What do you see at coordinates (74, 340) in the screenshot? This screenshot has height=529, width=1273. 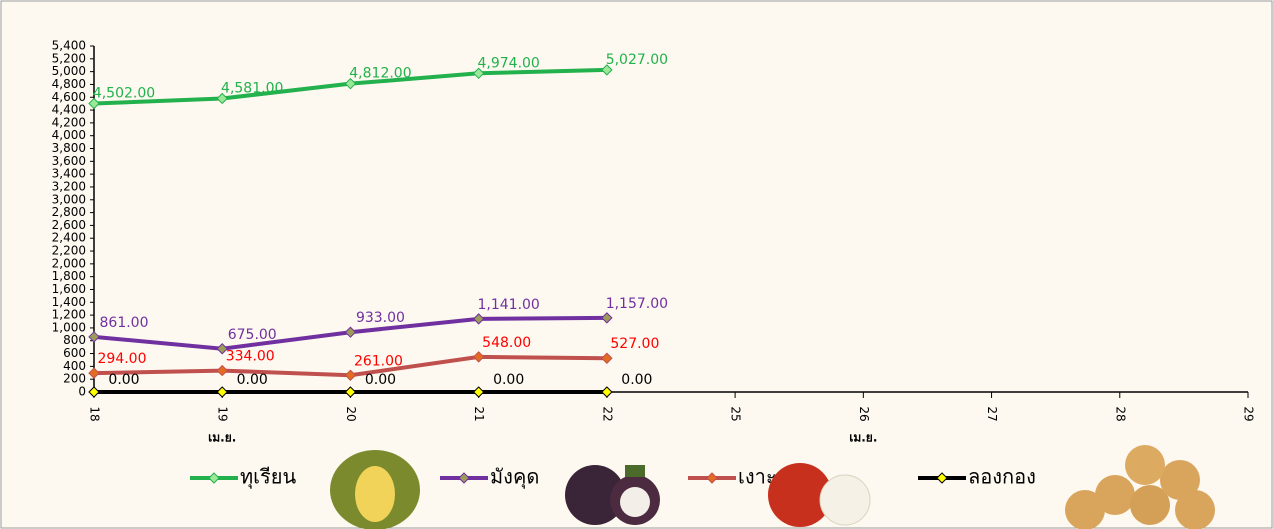 I see `y-tick-label: 800` at bounding box center [74, 340].